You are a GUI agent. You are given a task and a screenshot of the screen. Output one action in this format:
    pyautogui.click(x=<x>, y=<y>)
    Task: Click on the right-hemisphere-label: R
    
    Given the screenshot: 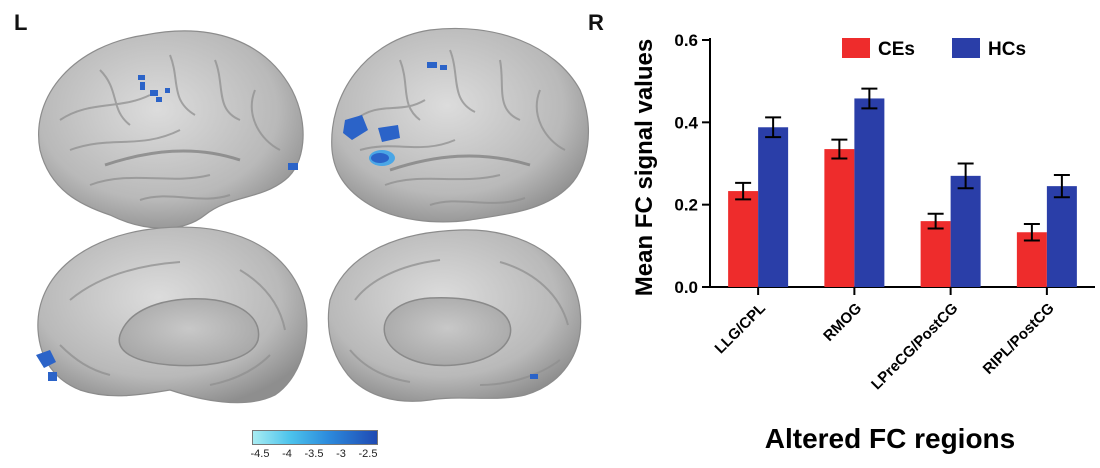 What is the action you would take?
    pyautogui.click(x=596, y=22)
    